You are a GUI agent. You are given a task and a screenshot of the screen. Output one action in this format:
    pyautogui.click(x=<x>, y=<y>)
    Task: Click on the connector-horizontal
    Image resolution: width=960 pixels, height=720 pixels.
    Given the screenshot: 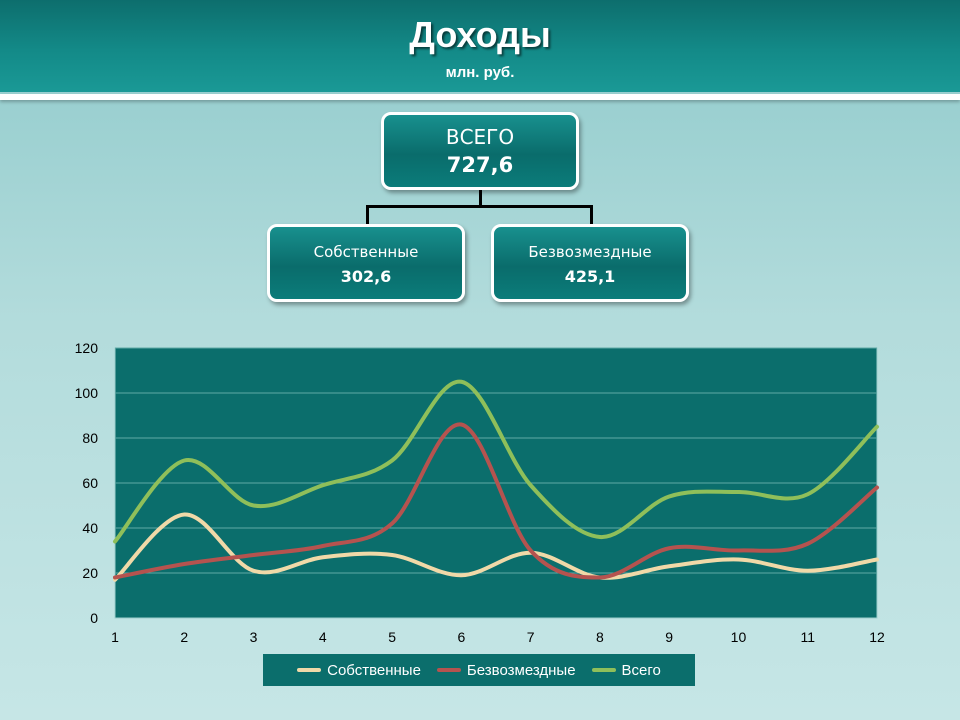 What is the action you would take?
    pyautogui.click(x=479, y=206)
    